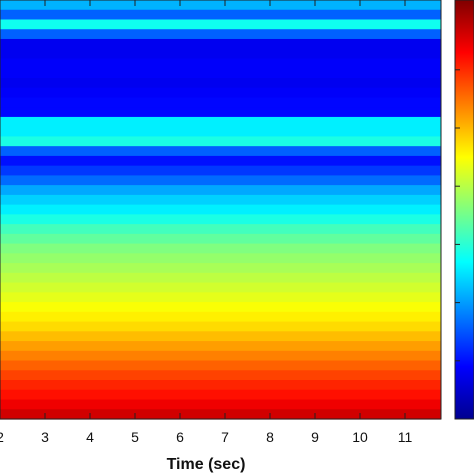 The width and height of the screenshot is (474, 474). Describe the element at coordinates (206, 464) in the screenshot. I see `x-axis-label: Time (sec)` at that location.